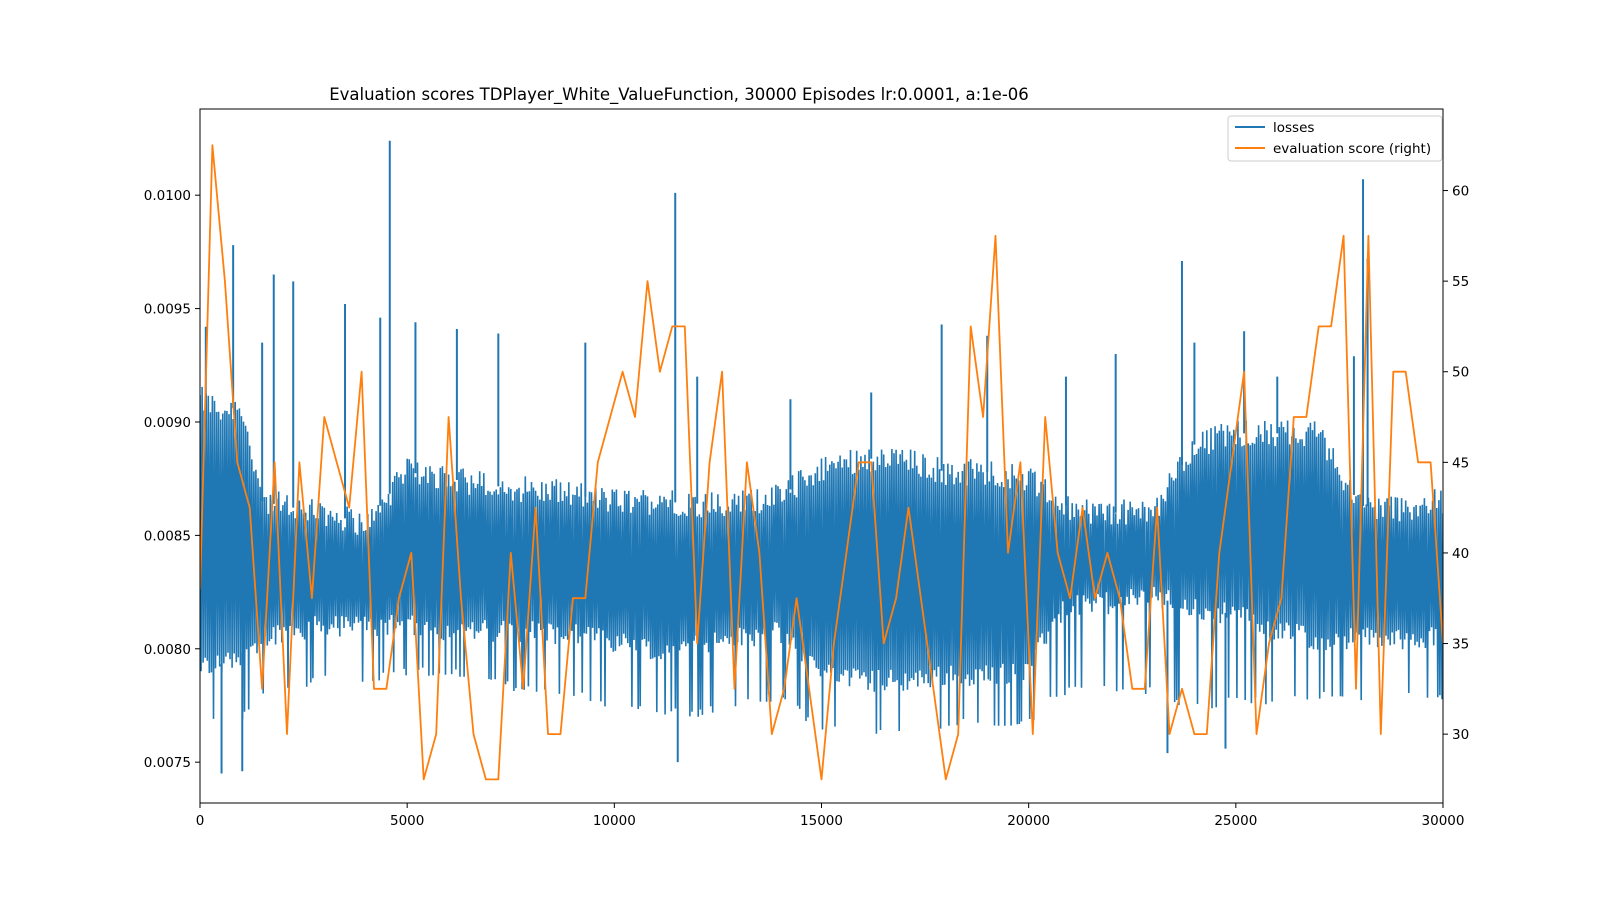 The image size is (1600, 900). What do you see at coordinates (167, 423) in the screenshot?
I see `y-left-tick-label: 0.0090` at bounding box center [167, 423].